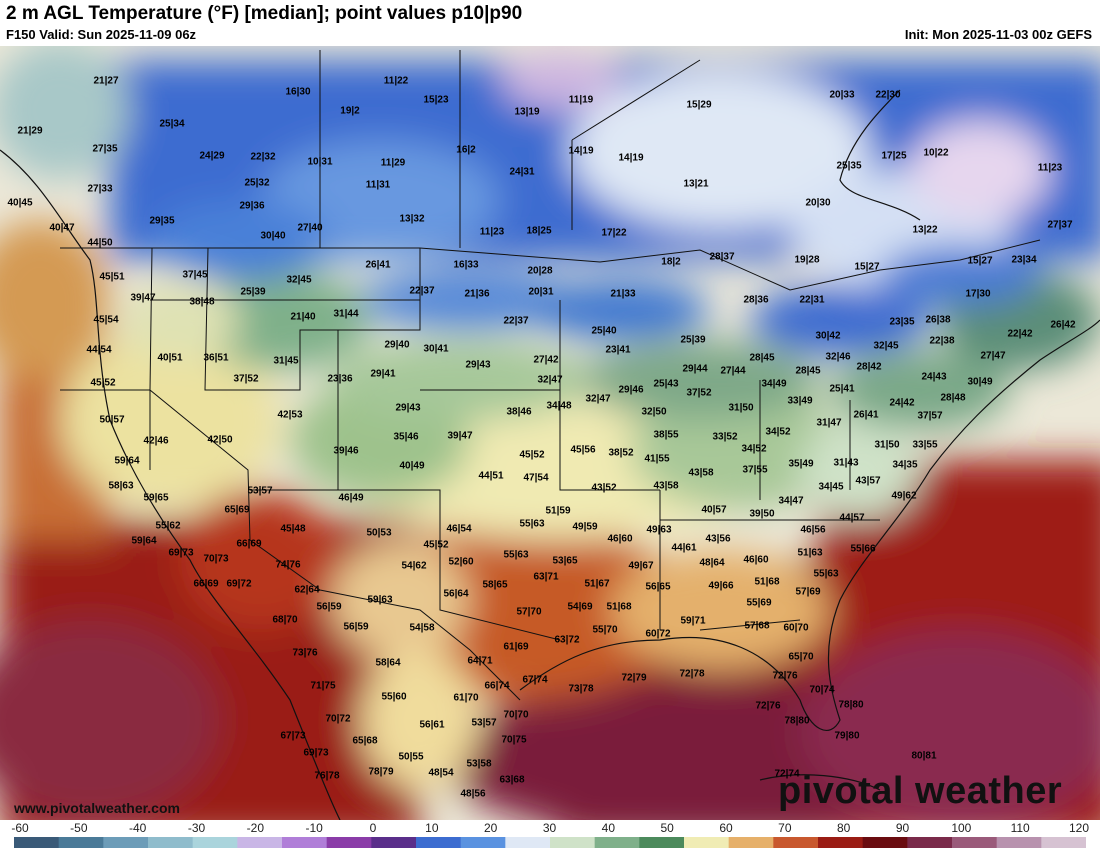 This screenshot has width=1100, height=850. What do you see at coordinates (239, 584) in the screenshot?
I see `point-value: 69|72` at bounding box center [239, 584].